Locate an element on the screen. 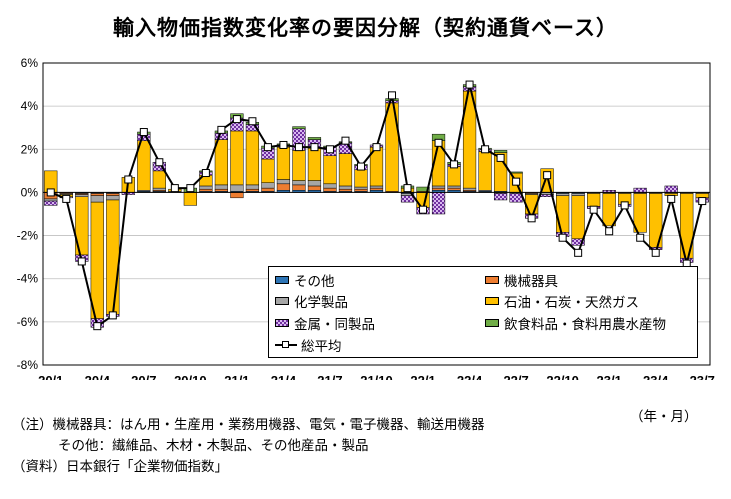  x-tick-label: 22/4 is located at coordinates (470, 376).